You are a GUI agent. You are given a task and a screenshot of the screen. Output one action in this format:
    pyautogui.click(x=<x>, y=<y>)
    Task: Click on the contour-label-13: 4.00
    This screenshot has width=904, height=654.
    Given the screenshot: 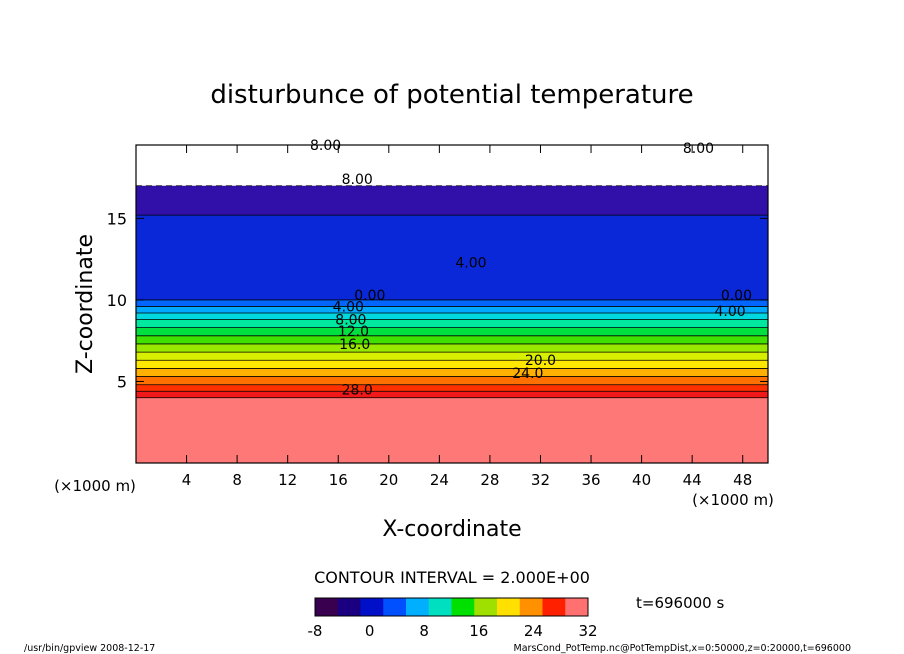 What is the action you would take?
    pyautogui.click(x=729, y=312)
    